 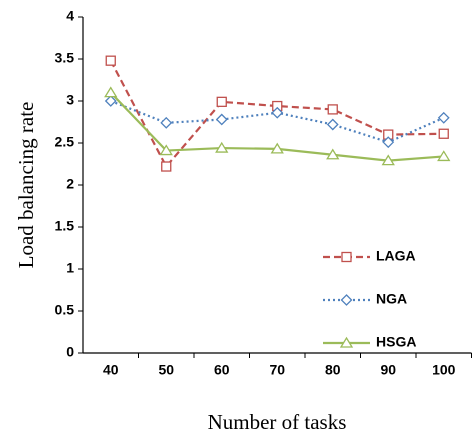 I want to click on y-tick-label: 1.5, so click(x=65, y=226).